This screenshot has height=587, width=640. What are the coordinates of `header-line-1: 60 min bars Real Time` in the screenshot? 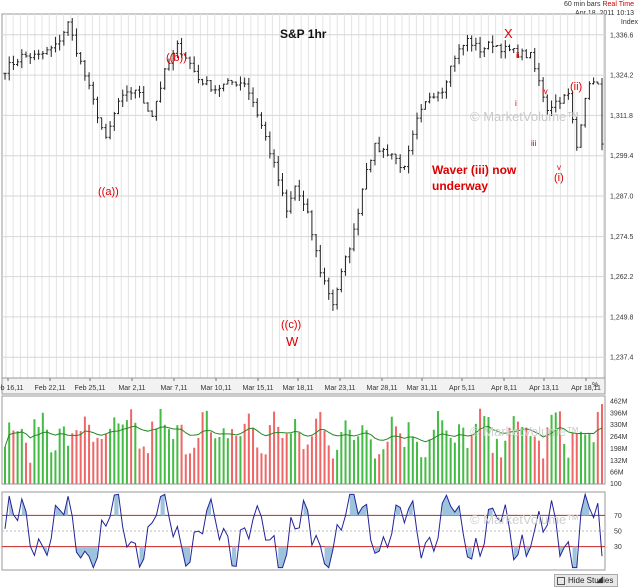 It's located at (599, 4).